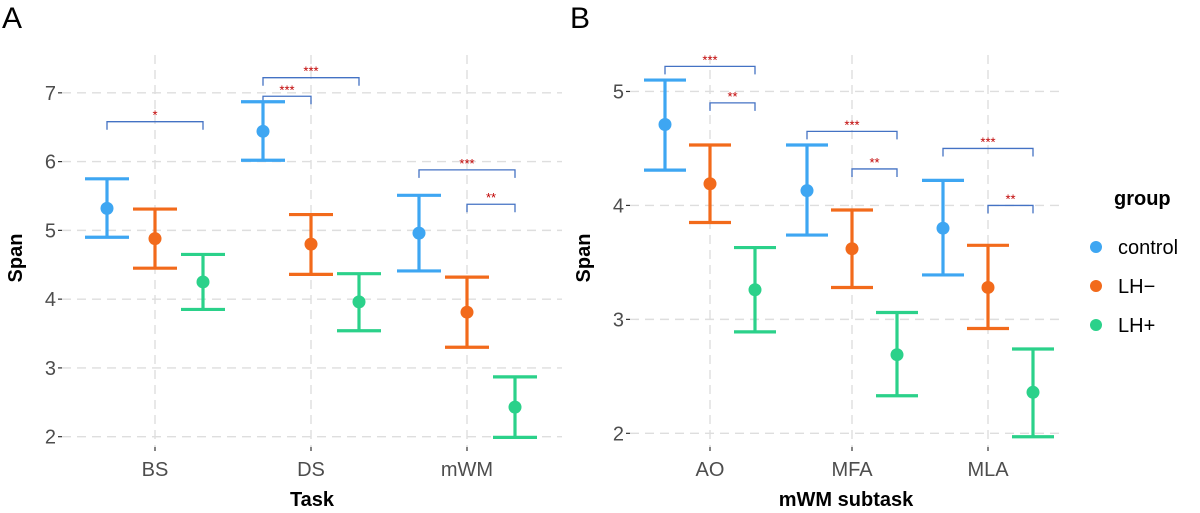 The width and height of the screenshot is (1200, 513). Describe the element at coordinates (874, 162) in the screenshot. I see `panel-b-sig-label-3: **` at that location.